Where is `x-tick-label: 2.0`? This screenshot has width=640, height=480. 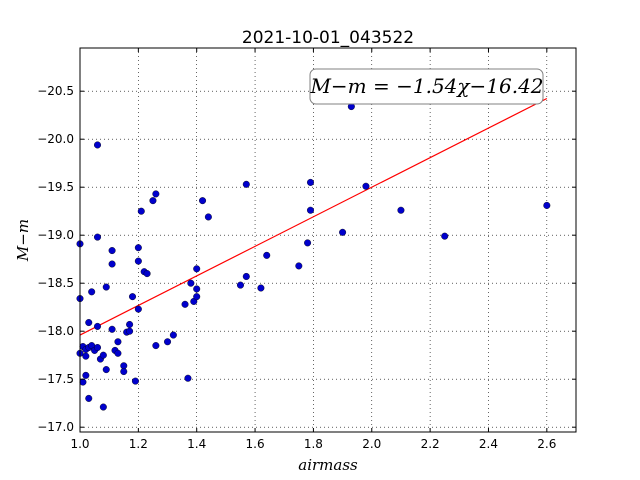
x-tick-label: 2.0 is located at coordinates (371, 444).